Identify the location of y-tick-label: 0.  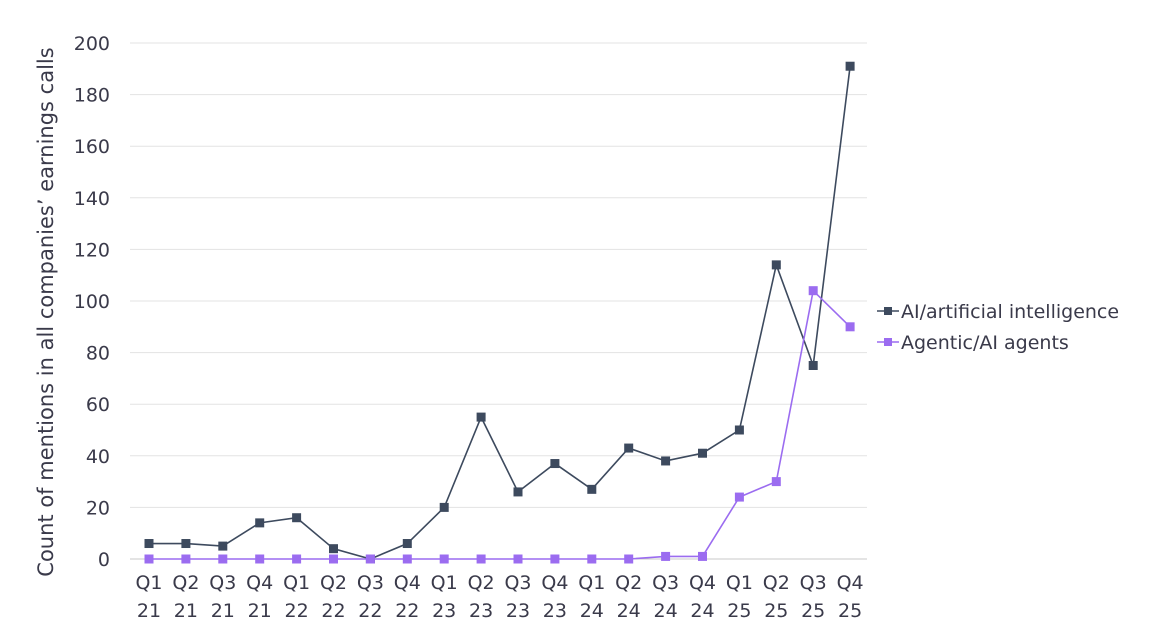
(104, 560).